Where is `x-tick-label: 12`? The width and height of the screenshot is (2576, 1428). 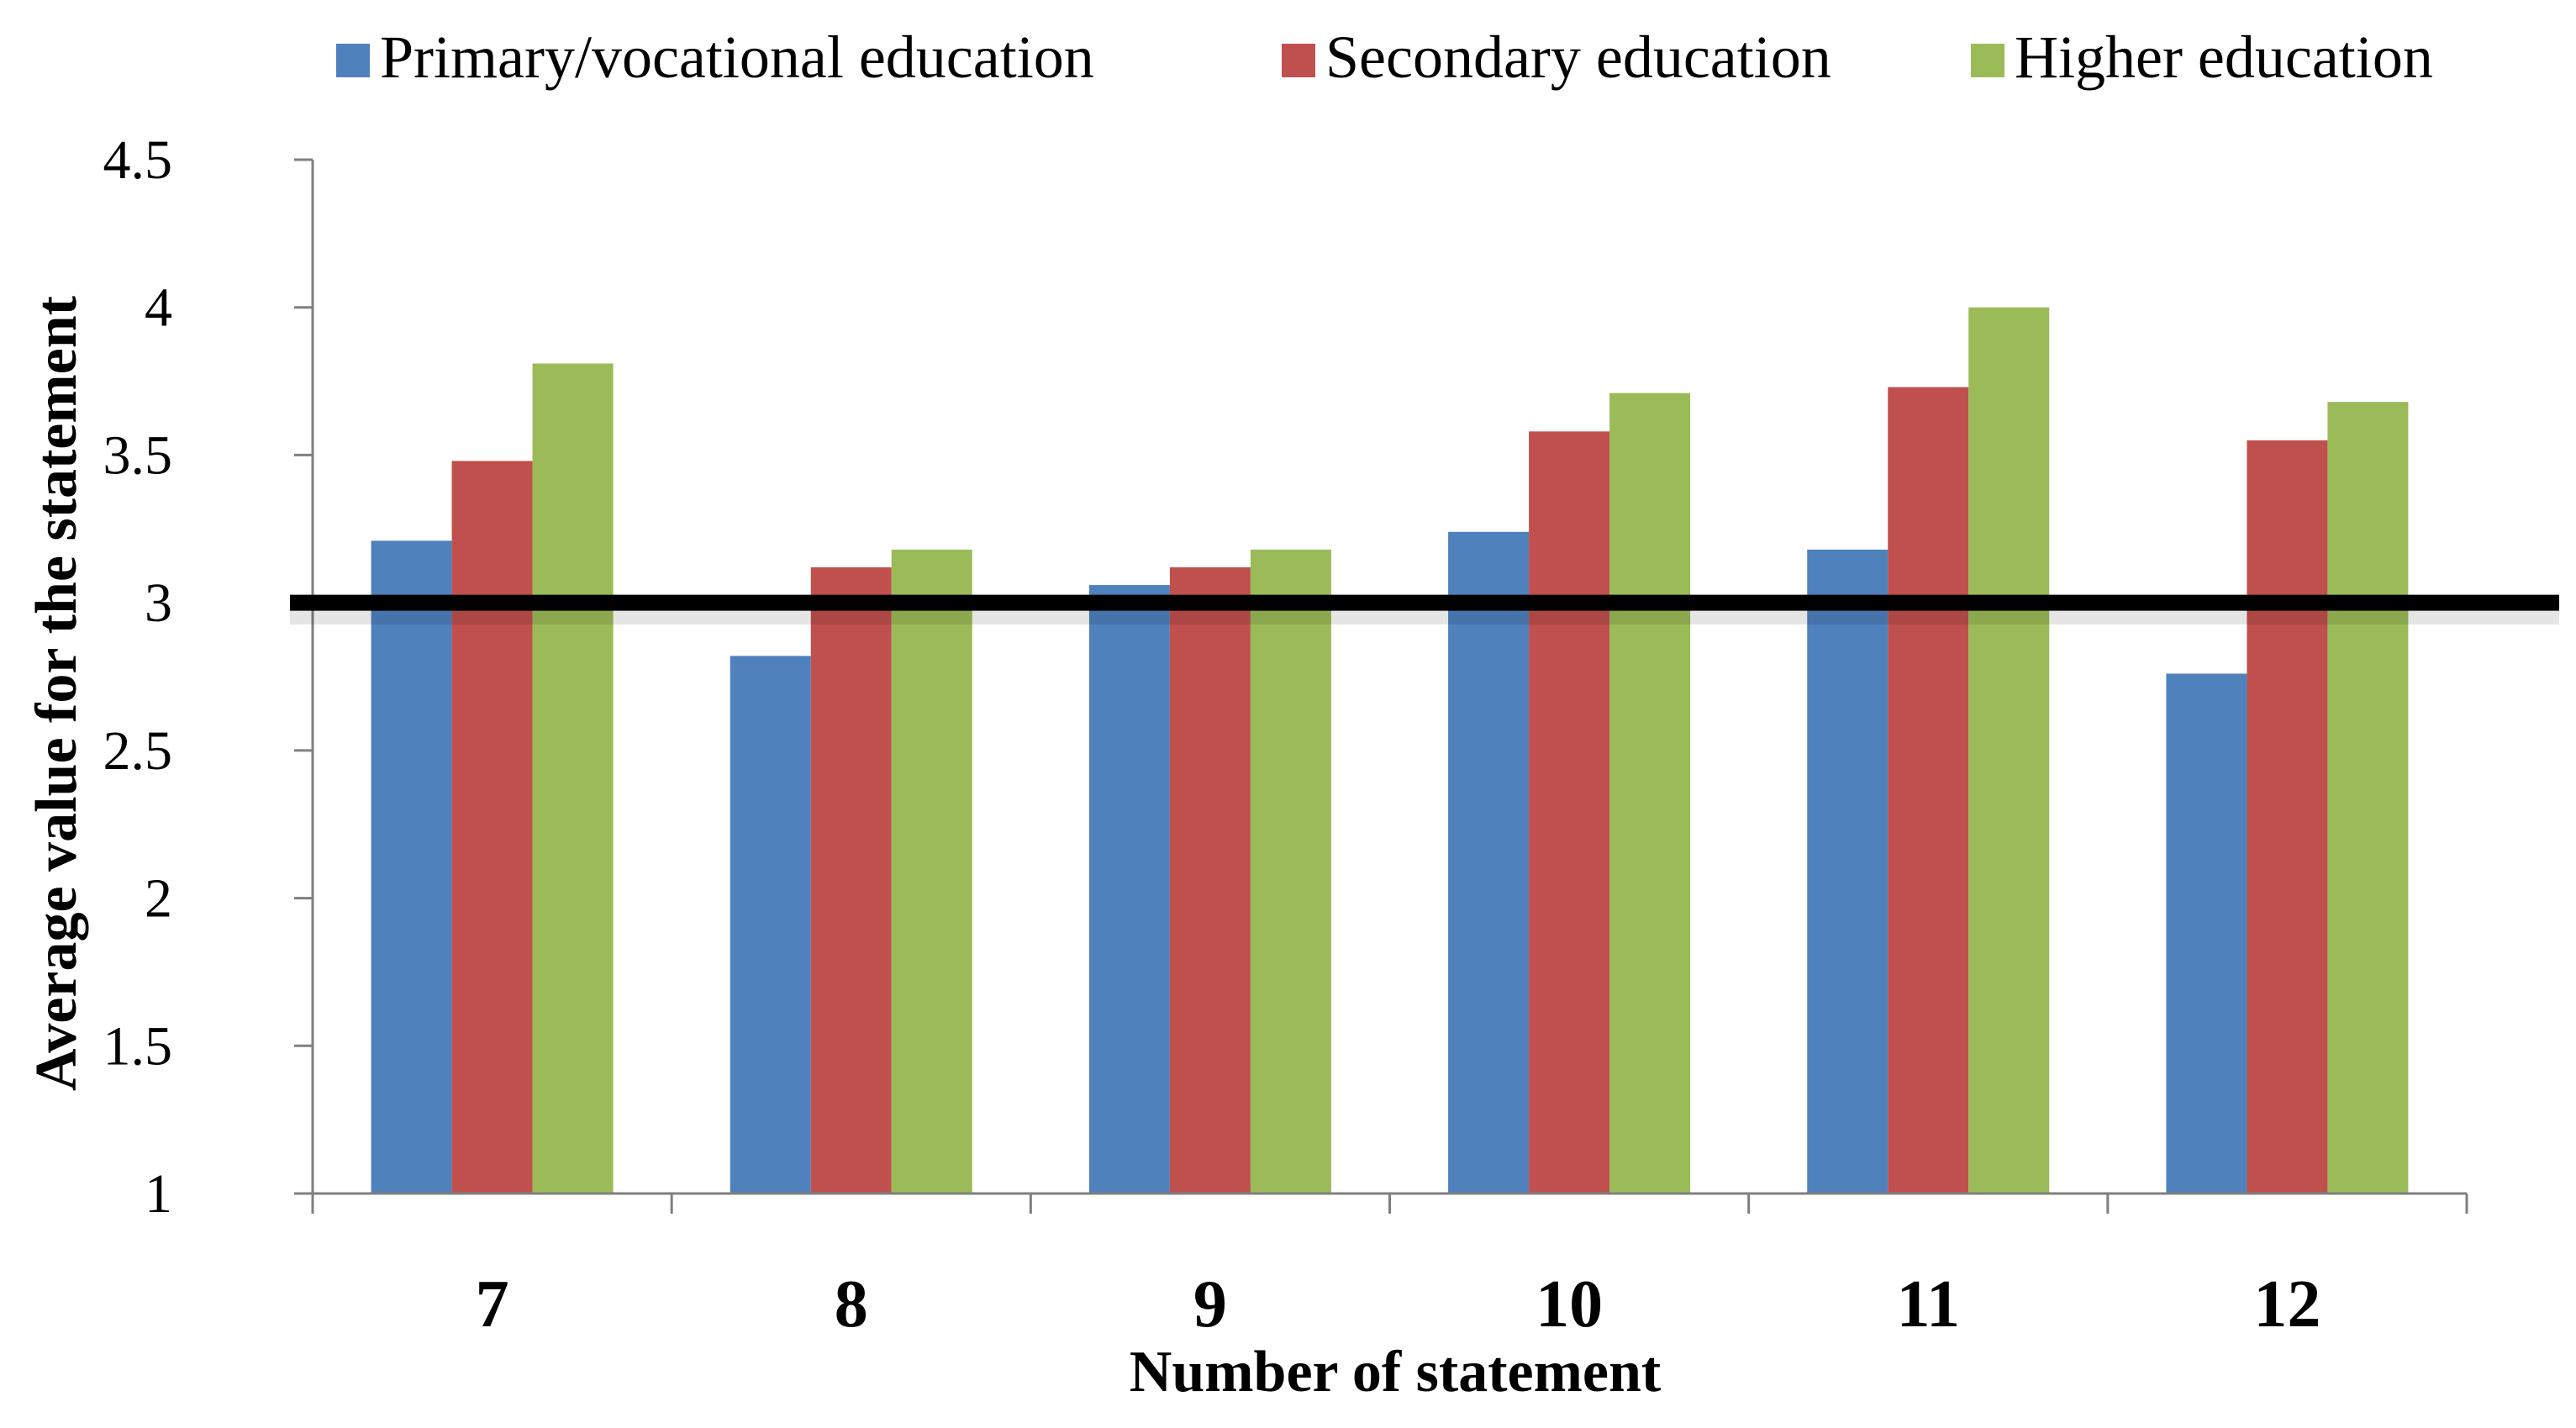
x-tick-label: 12 is located at coordinates (2287, 1304).